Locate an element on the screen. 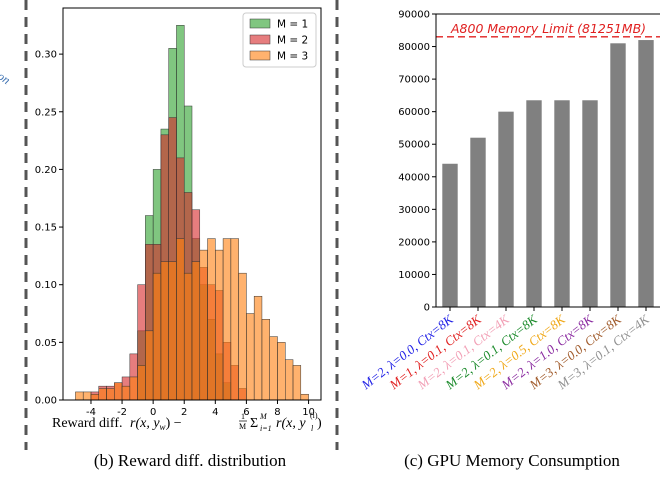 Image resolution: width=660 pixels, height=477 pixels. xlabel-rw: r(x, y is located at coordinates (145, 423).